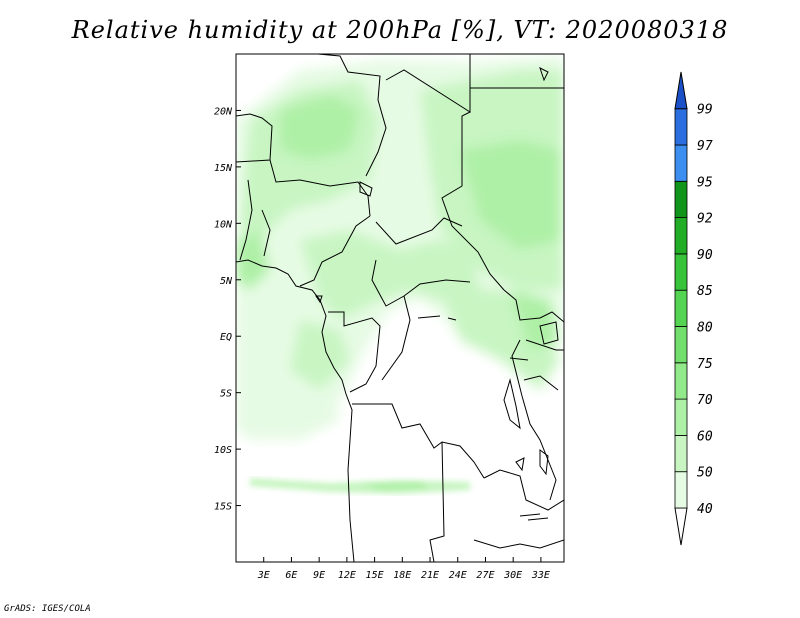  What do you see at coordinates (291, 575) in the screenshot?
I see `lon-tick-label: 6E` at bounding box center [291, 575].